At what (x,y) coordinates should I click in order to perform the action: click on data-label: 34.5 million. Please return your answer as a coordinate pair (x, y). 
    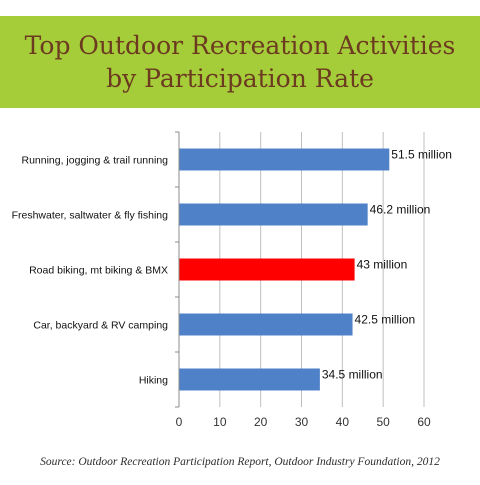
    Looking at the image, I should click on (352, 375).